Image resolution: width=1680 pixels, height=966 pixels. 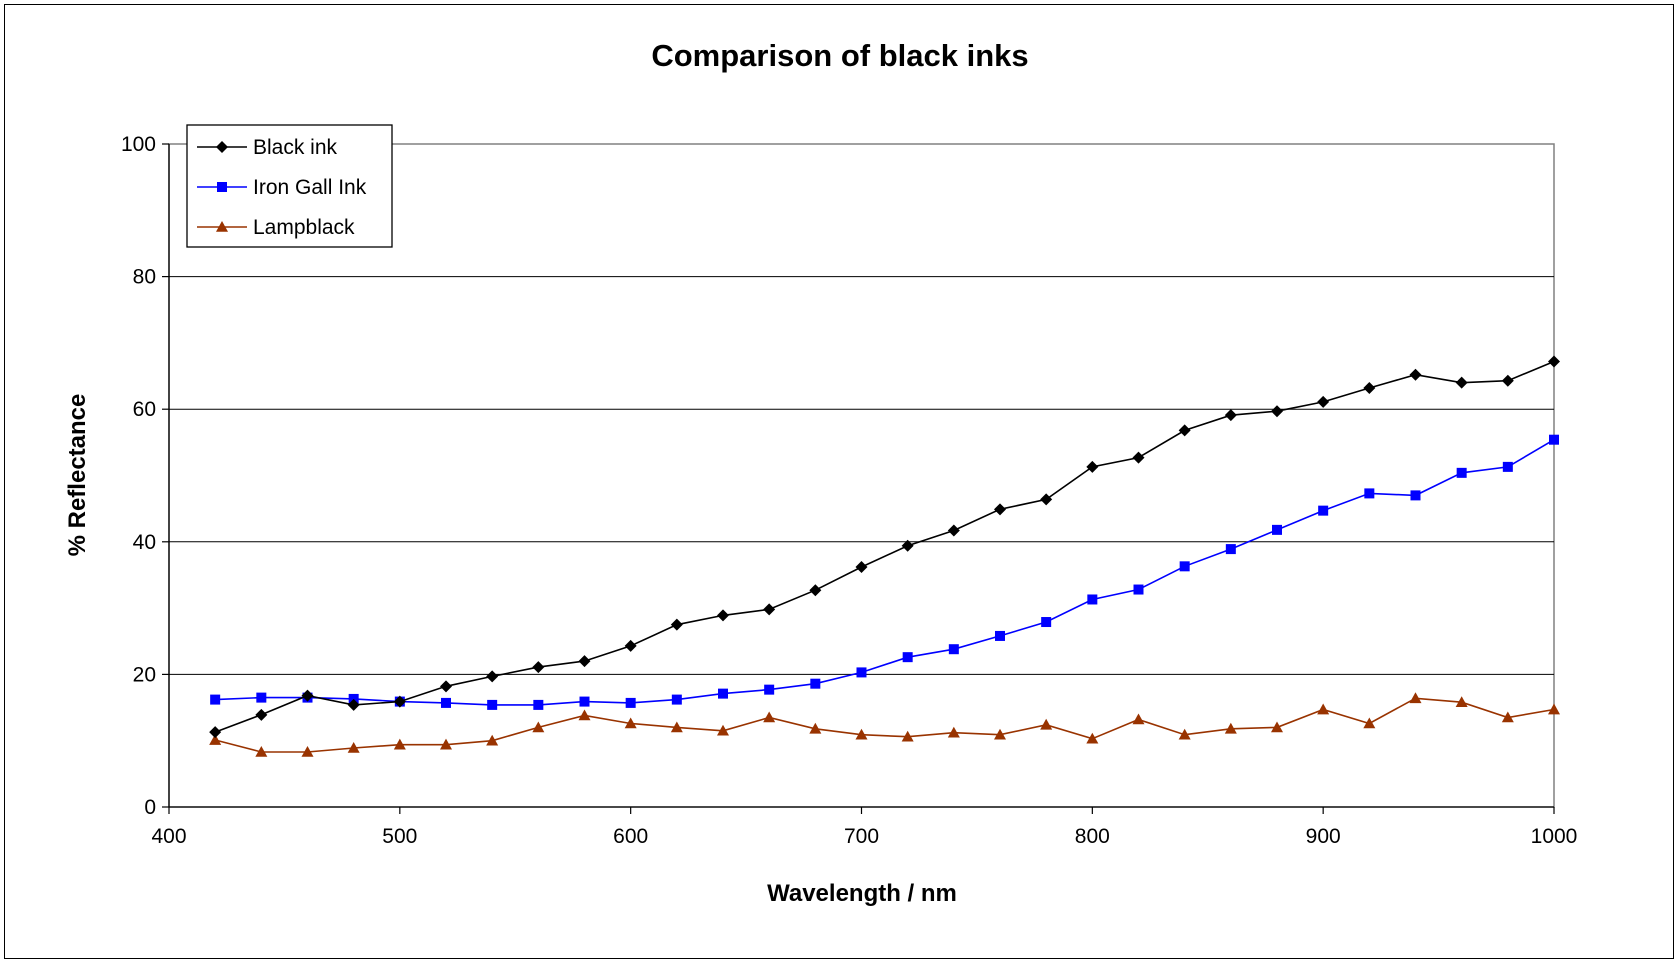 What do you see at coordinates (630, 836) in the screenshot?
I see `x-tick-label: 600` at bounding box center [630, 836].